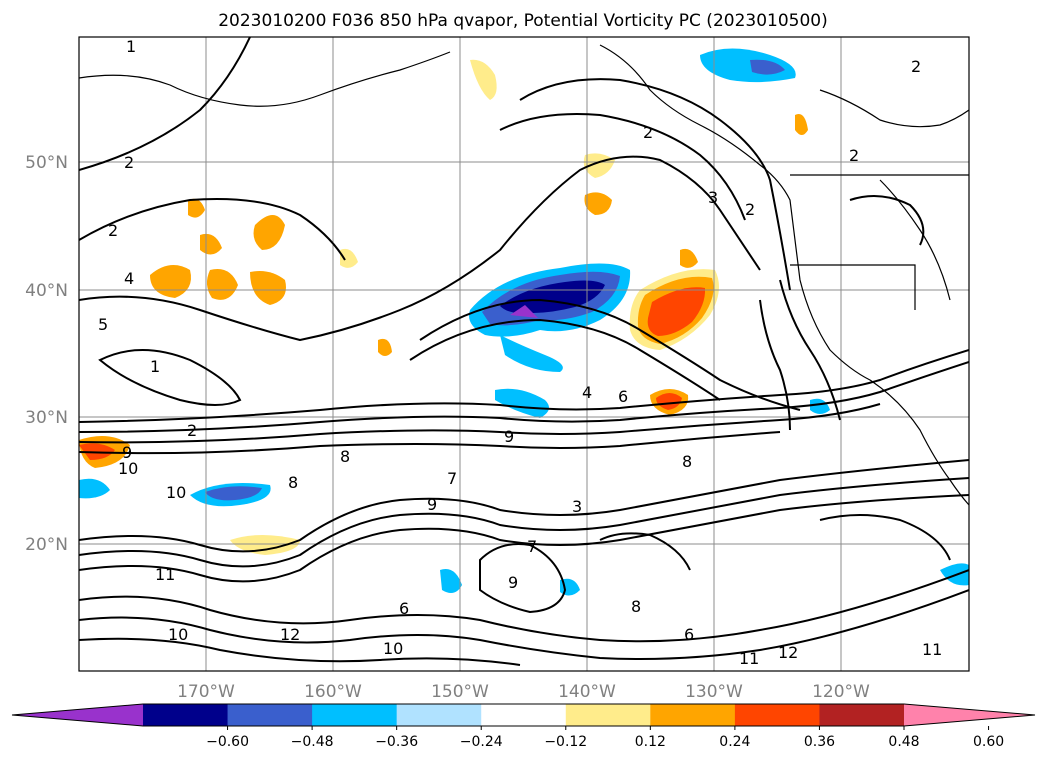  Describe the element at coordinates (46, 163) in the screenshot. I see `lat-label: 50°N` at that location.